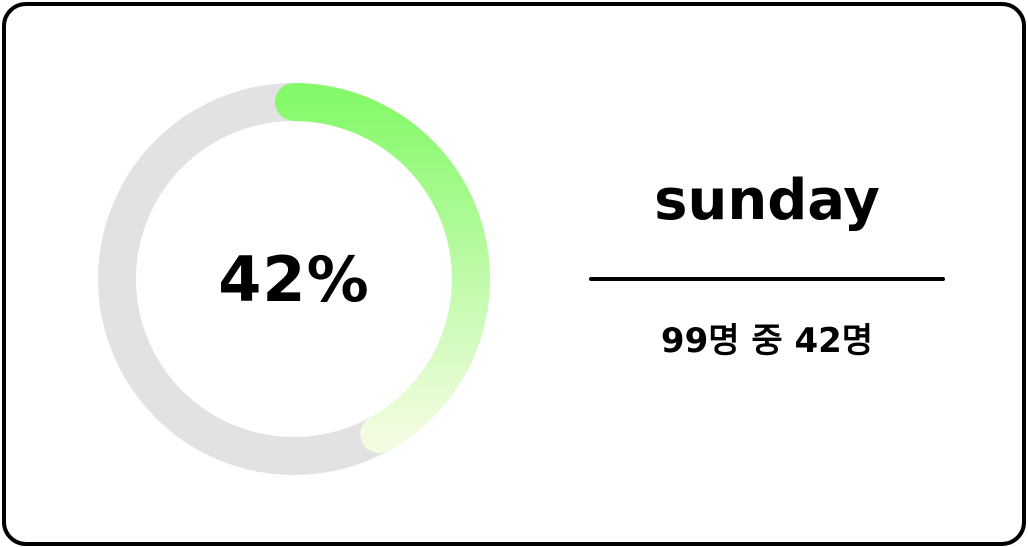 The image size is (1028, 547). Describe the element at coordinates (767, 341) in the screenshot. I see `attendance-count: 99명 중 42명` at that location.